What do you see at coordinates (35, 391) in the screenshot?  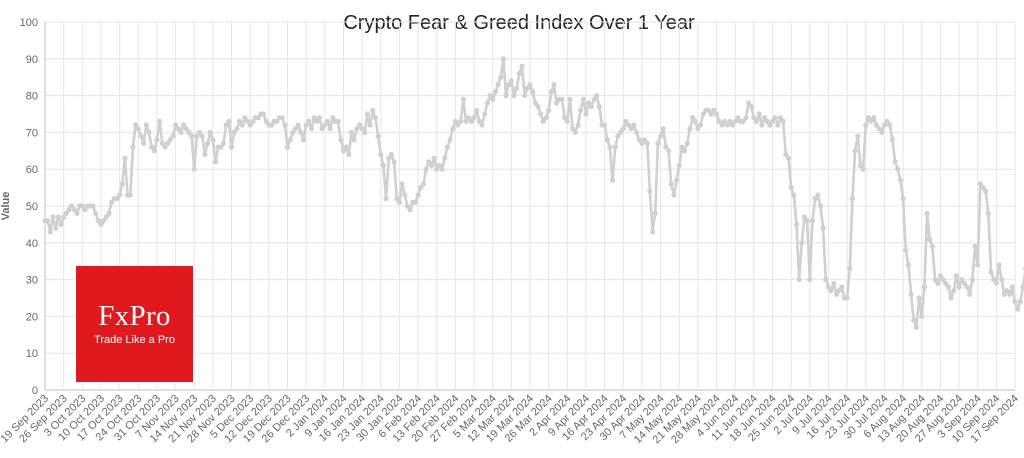 I see `y-tick-label: 0` at bounding box center [35, 391].